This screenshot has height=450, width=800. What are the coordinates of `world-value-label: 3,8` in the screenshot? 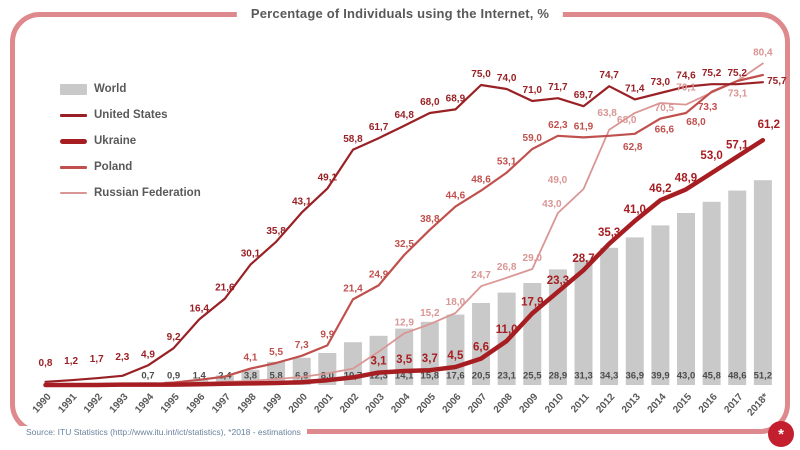 It's located at (250, 376).